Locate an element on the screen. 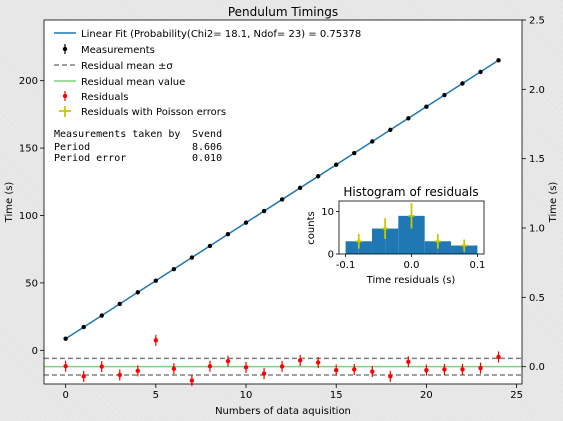  inset-poisson-errors is located at coordinates (411, 227).